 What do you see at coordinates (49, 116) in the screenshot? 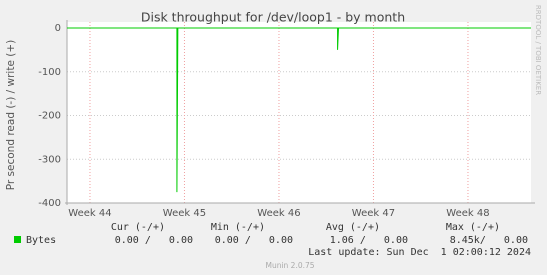
I see `y-tick-label: -200` at bounding box center [49, 116].